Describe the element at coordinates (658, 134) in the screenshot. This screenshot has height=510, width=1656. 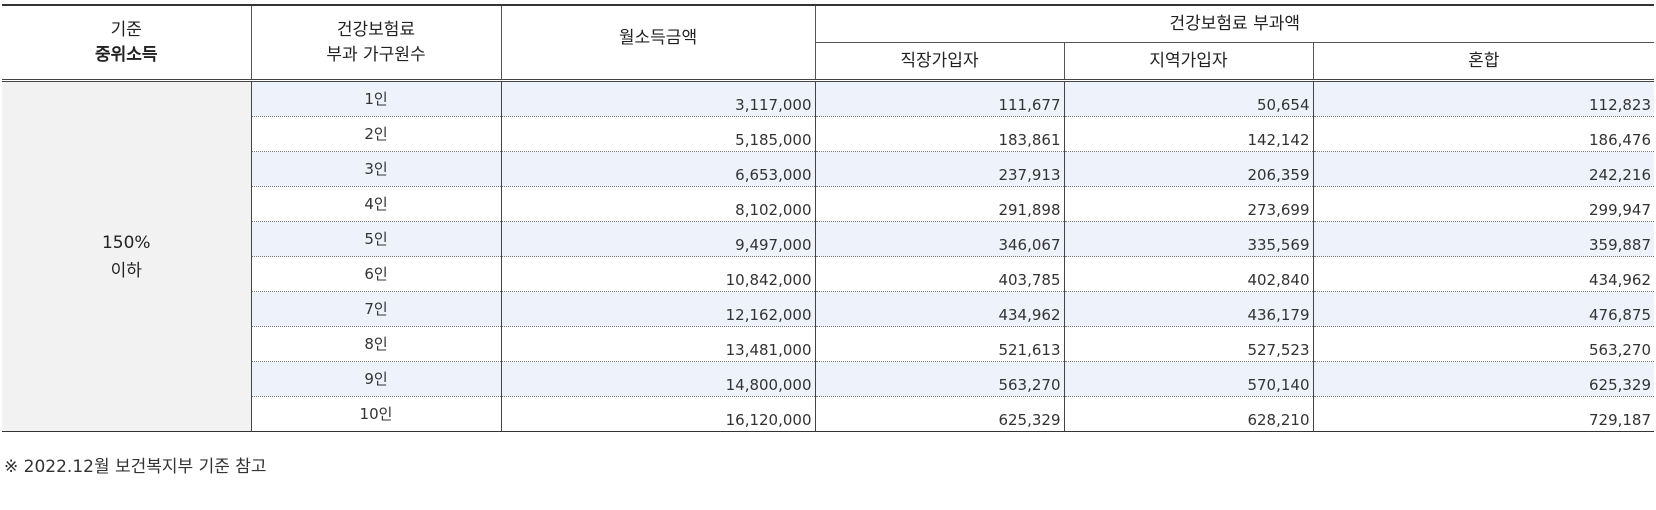
I see `monthly-income-cell: 5,185,000` at that location.